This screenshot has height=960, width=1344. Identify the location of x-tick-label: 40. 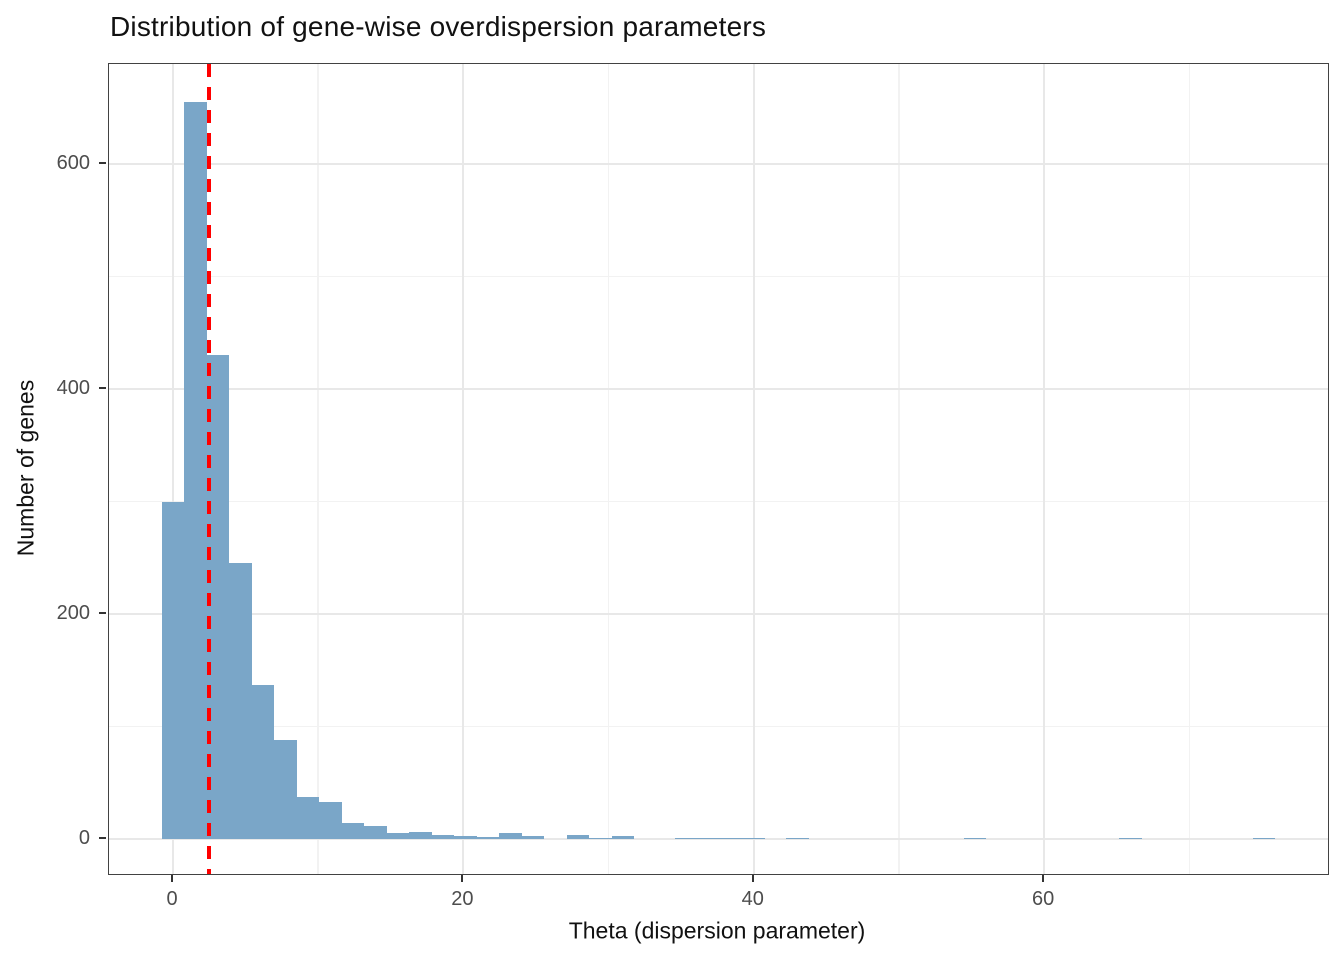
(752, 899).